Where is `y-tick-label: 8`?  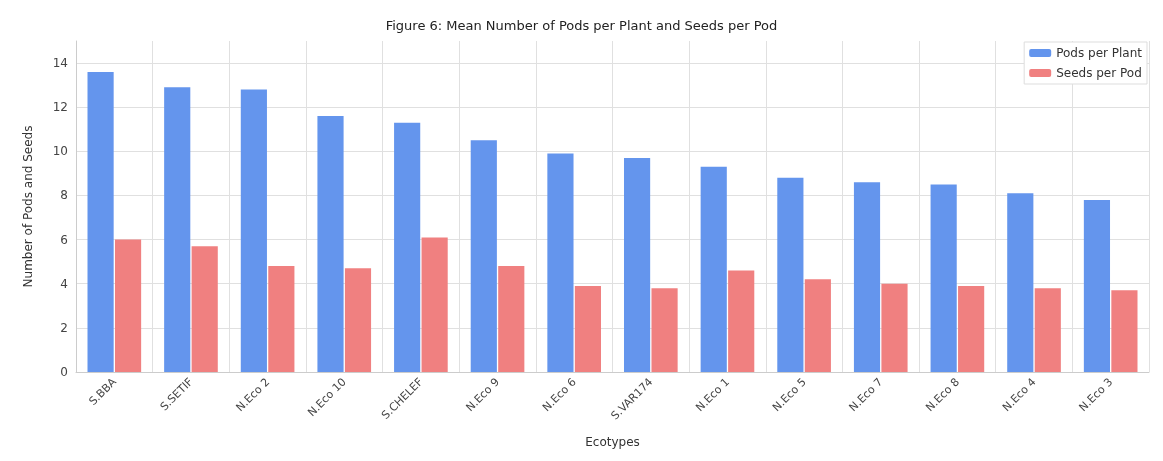
y-tick-label: 8 is located at coordinates (64, 195).